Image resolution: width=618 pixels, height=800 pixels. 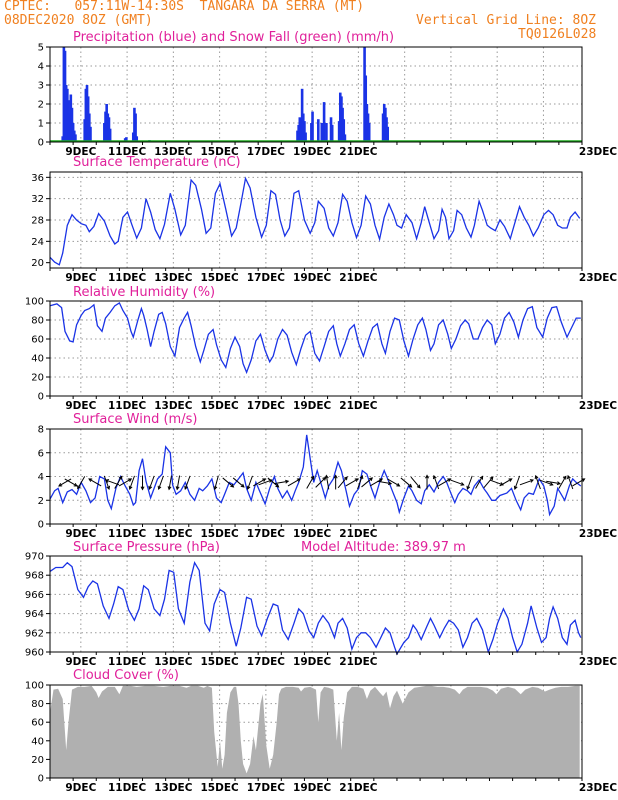 I want to click on temp-ytick-label: 20, so click(x=37, y=263).